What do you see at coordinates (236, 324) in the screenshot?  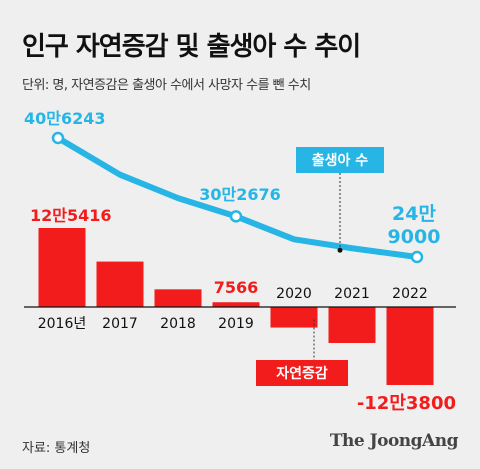 I see `x-tick-label: 2019` at bounding box center [236, 324].